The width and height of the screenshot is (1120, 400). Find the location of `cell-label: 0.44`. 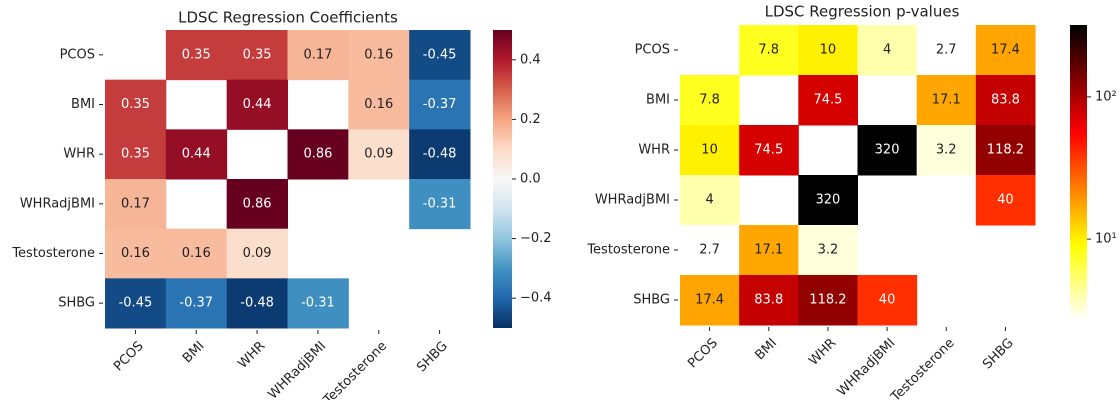

cell-label: 0.44 is located at coordinates (196, 154).